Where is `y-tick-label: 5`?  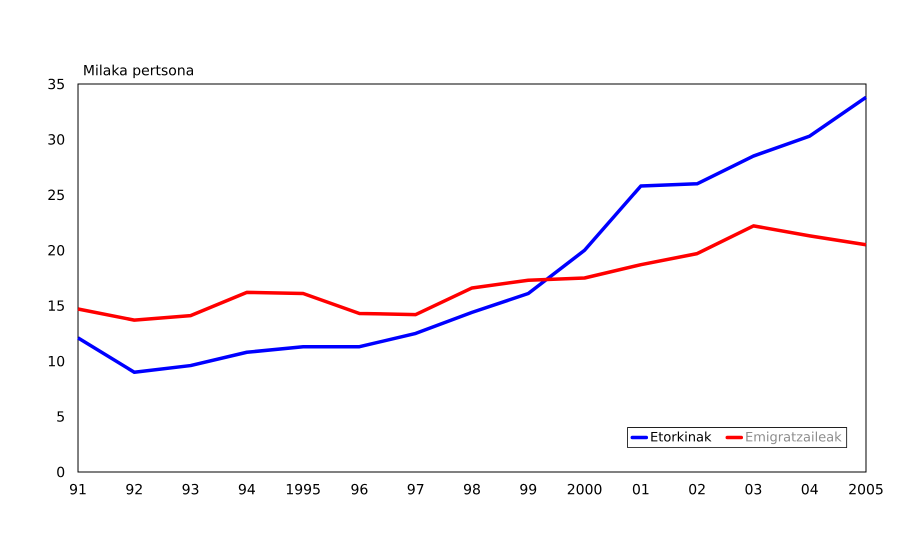 y-tick-label: 5 is located at coordinates (60, 416).